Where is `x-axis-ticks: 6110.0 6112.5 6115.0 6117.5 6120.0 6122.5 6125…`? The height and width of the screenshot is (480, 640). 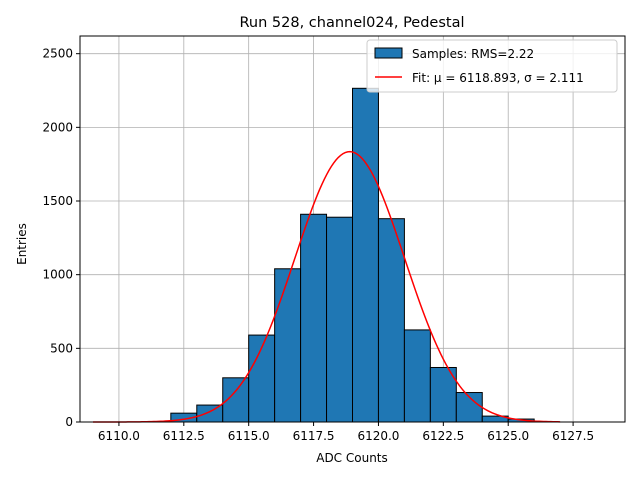 x-axis-ticks: 6110.0 6112.5 6115.0 6117.5 6120.0 6122.5 6125… is located at coordinates (346, 432).